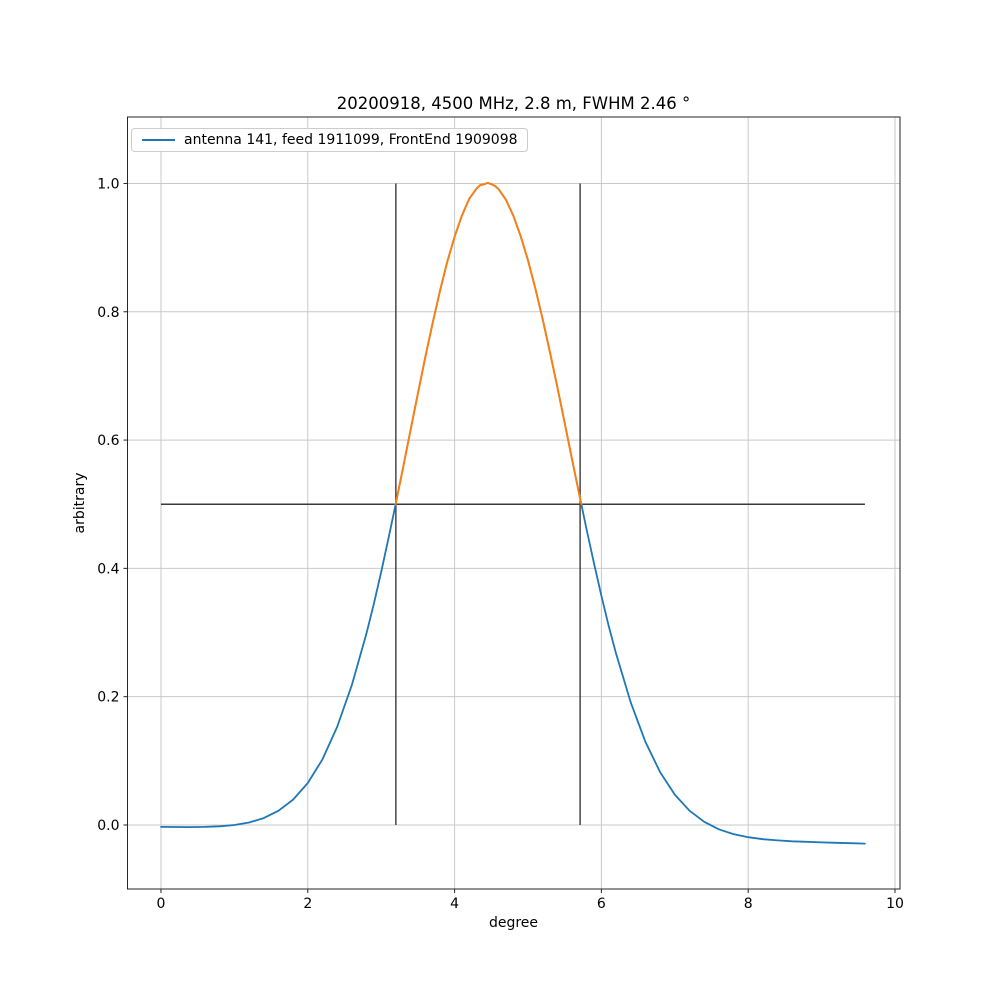  Describe the element at coordinates (488, 343) in the screenshot. I see `above-half-maximum-curve` at that location.